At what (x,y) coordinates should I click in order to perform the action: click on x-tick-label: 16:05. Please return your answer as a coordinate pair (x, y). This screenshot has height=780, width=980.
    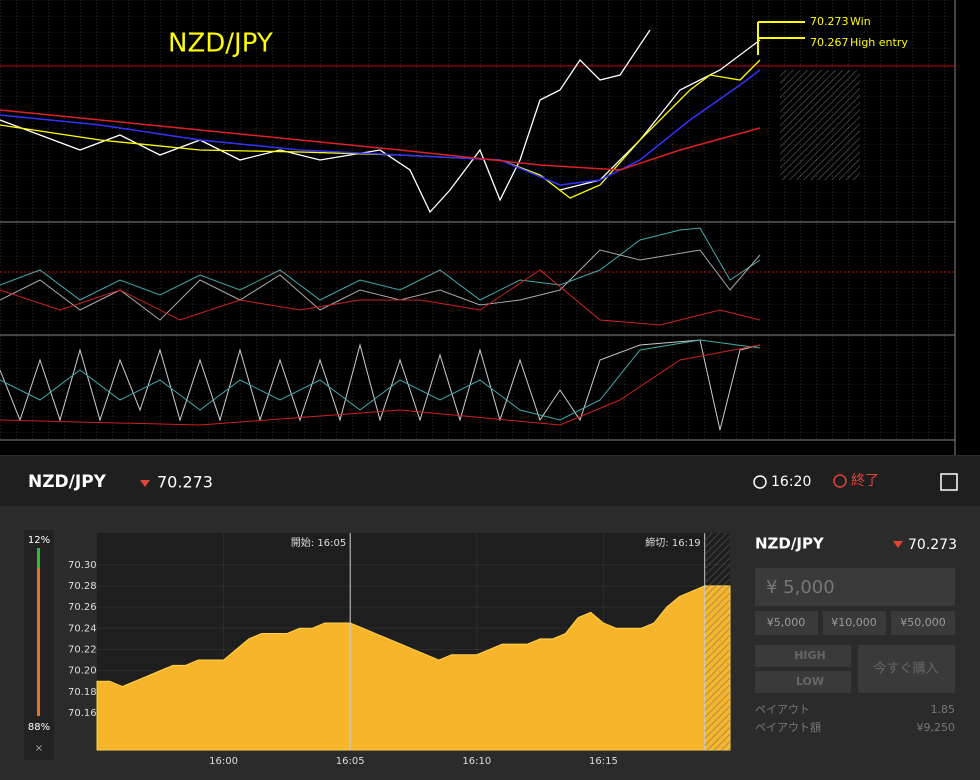
    Looking at the image, I should click on (350, 761).